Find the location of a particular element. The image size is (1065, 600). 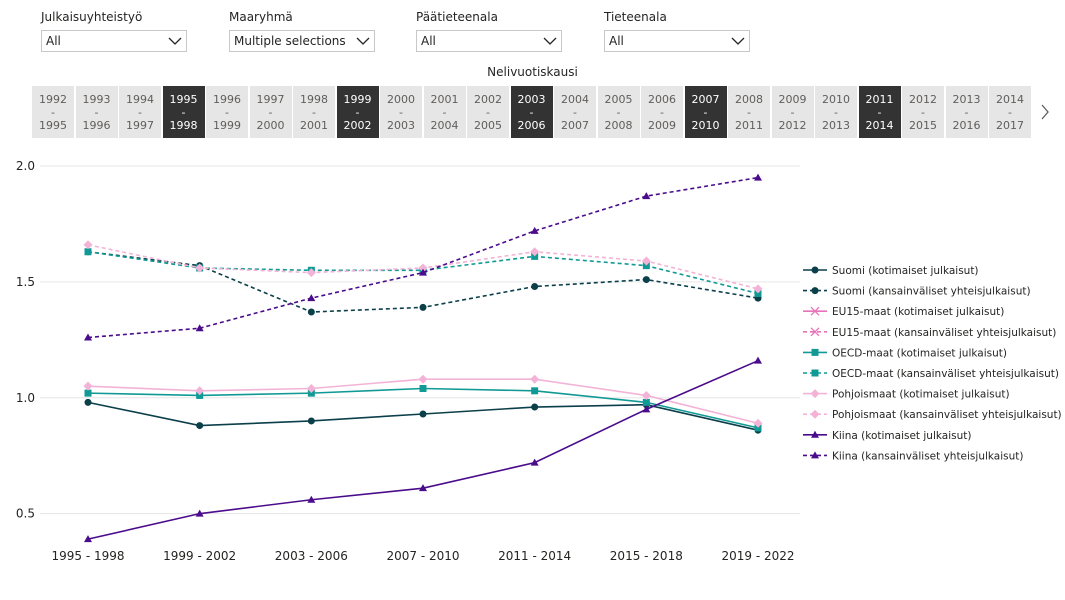

period-chip: 2011-2014 is located at coordinates (879, 112).